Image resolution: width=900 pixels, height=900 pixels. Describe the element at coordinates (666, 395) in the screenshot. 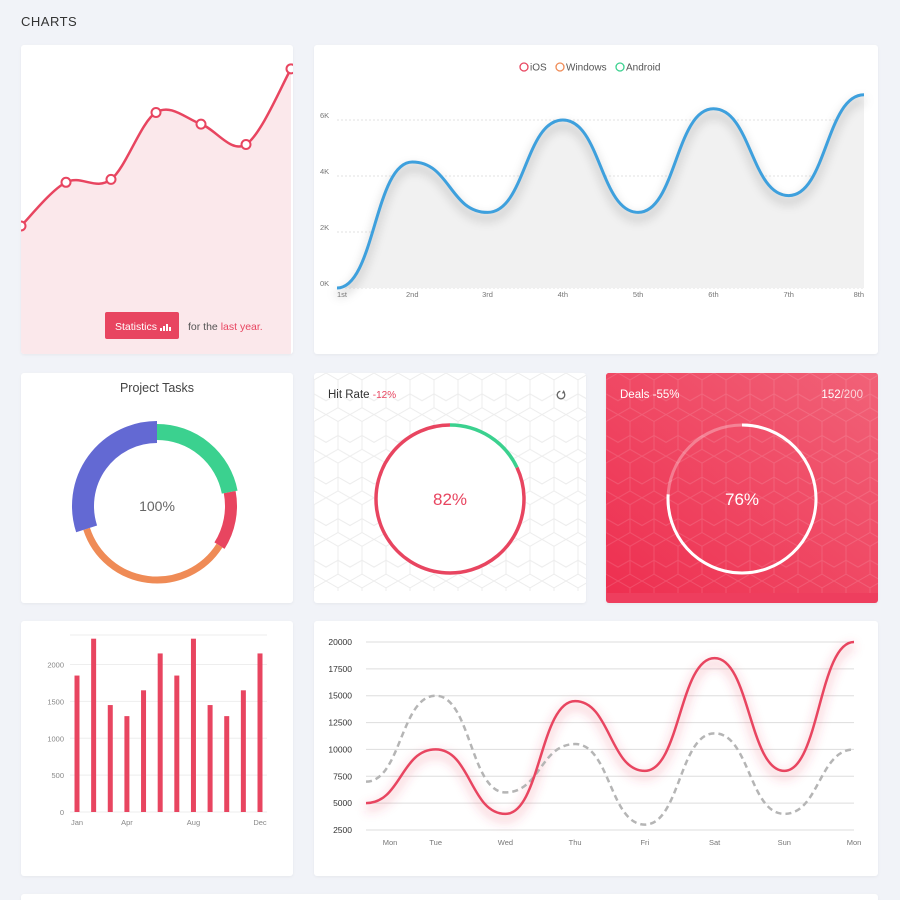

I see `deals-delta: -55%` at that location.